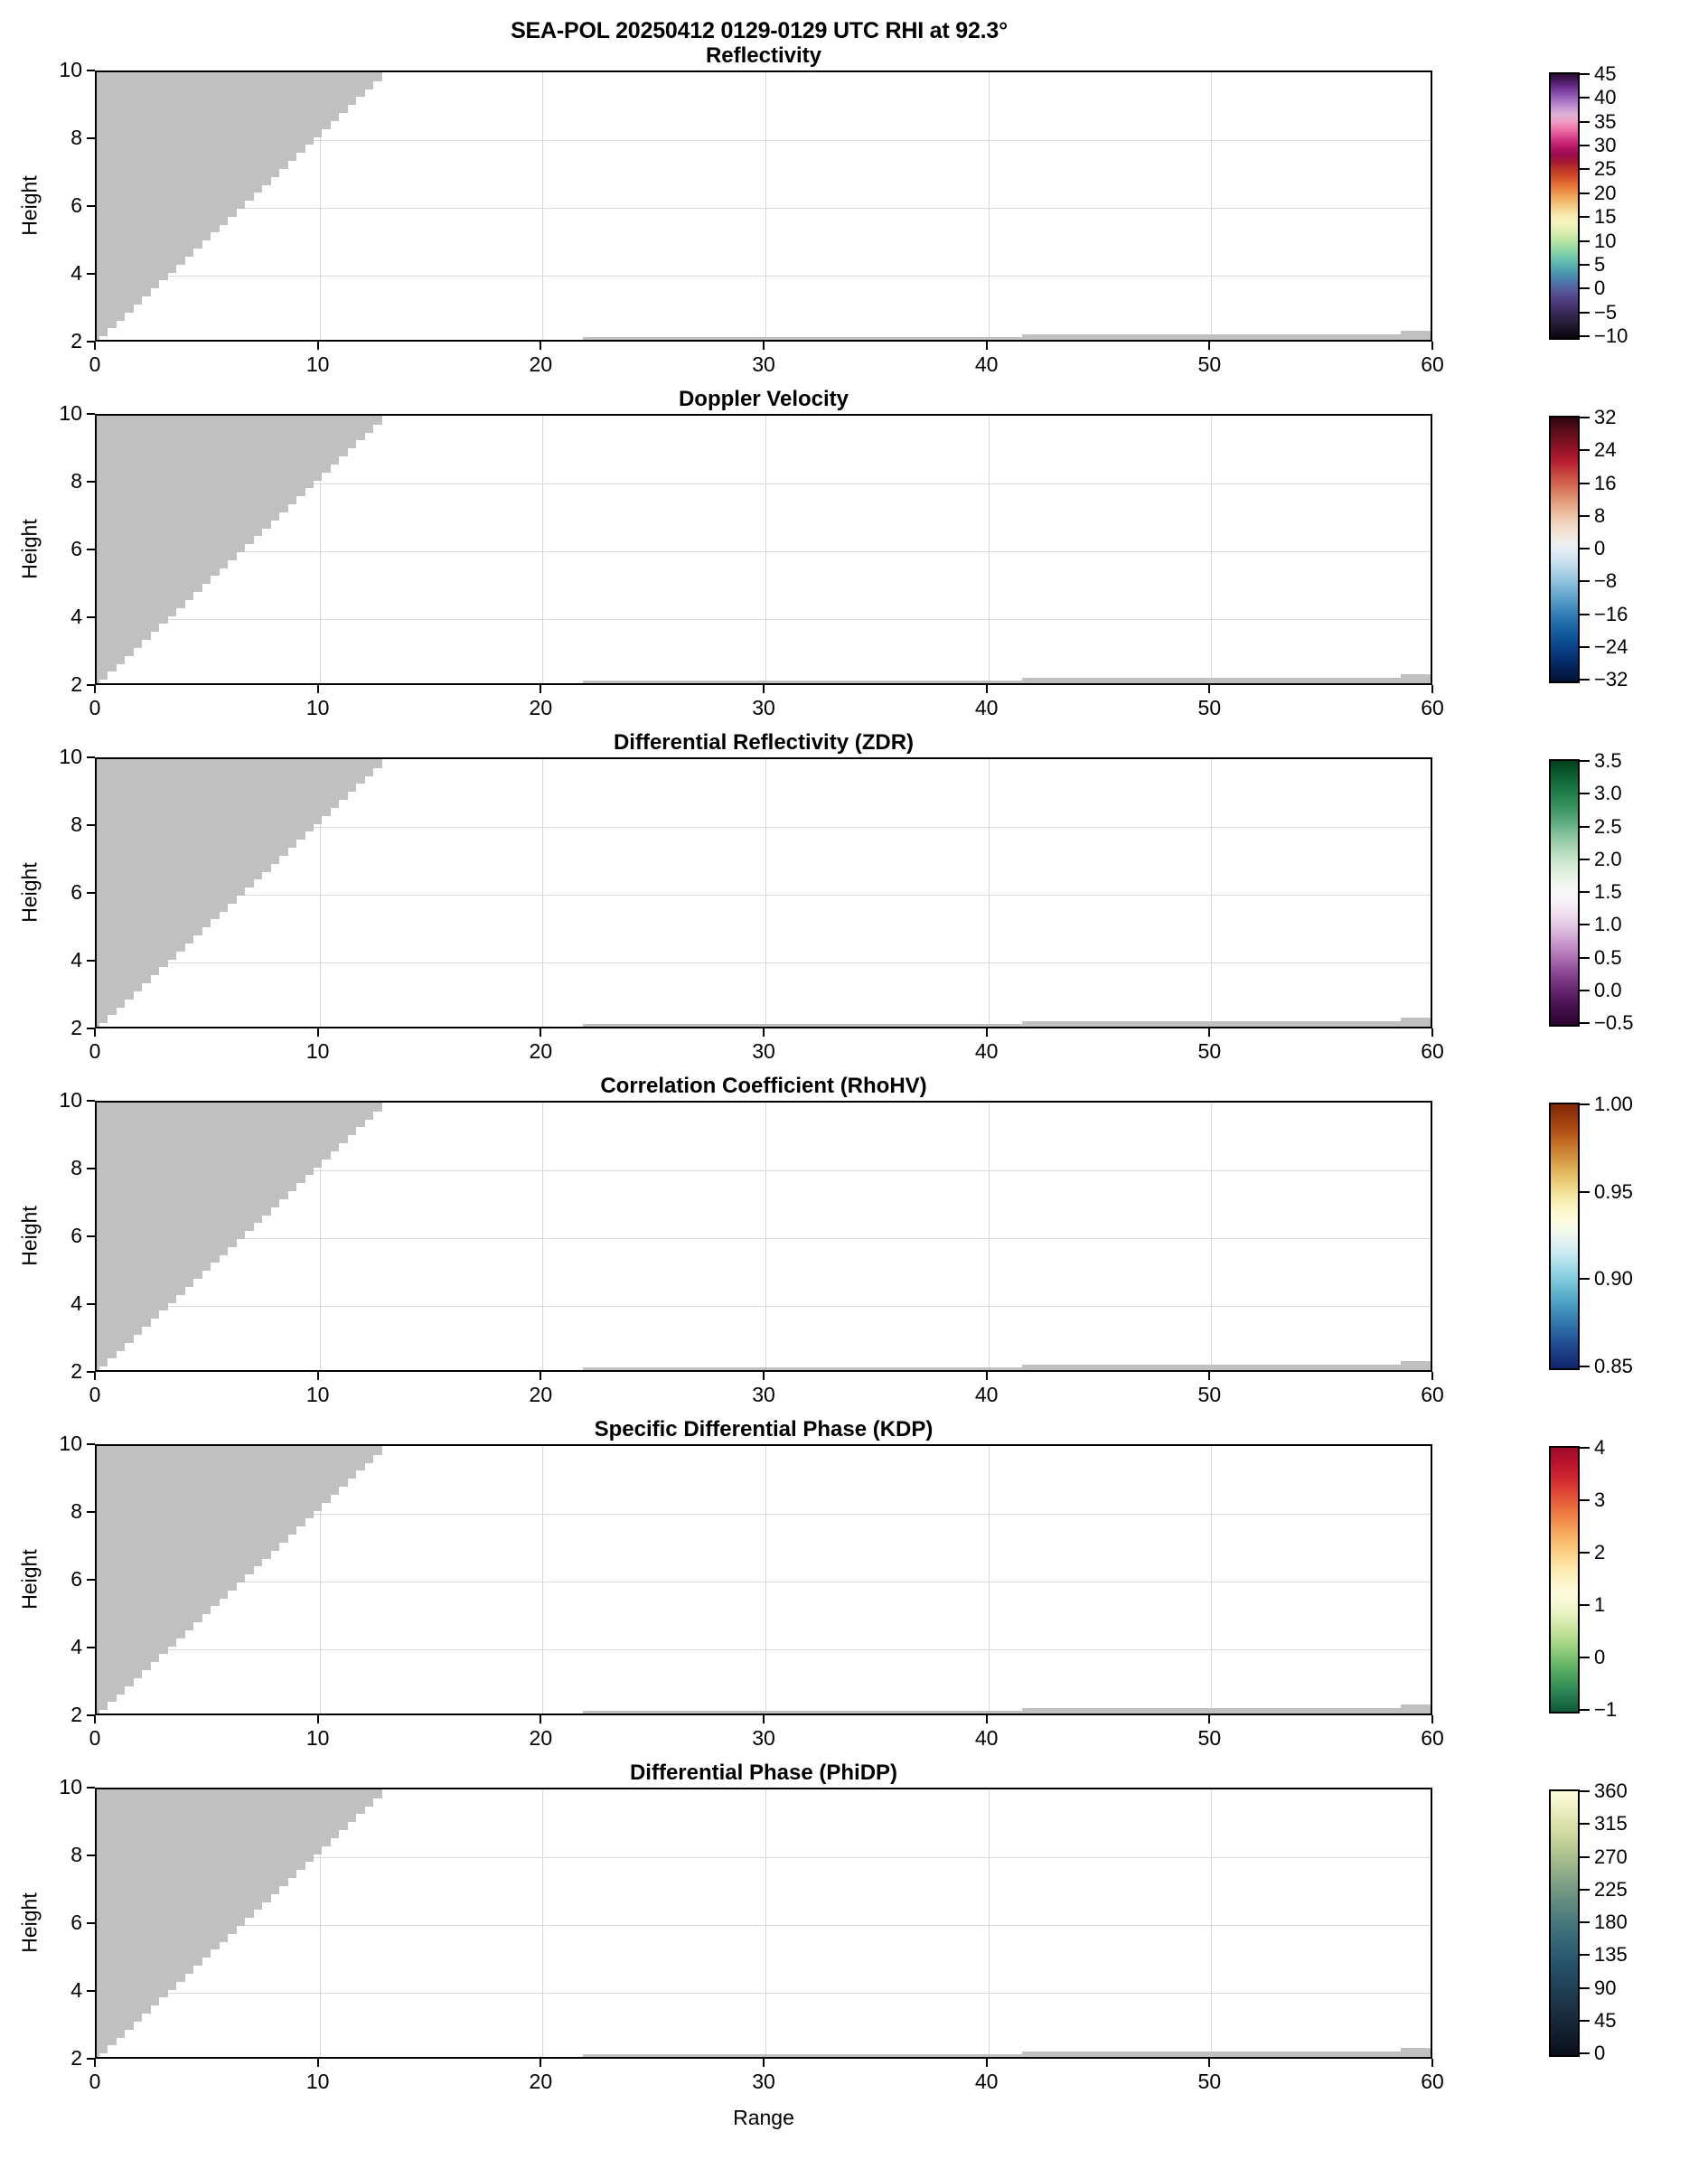 The width and height of the screenshot is (1708, 2169). Describe the element at coordinates (763, 1086) in the screenshot. I see `panel-title: Correlation Coefficient (RhoHV)` at that location.